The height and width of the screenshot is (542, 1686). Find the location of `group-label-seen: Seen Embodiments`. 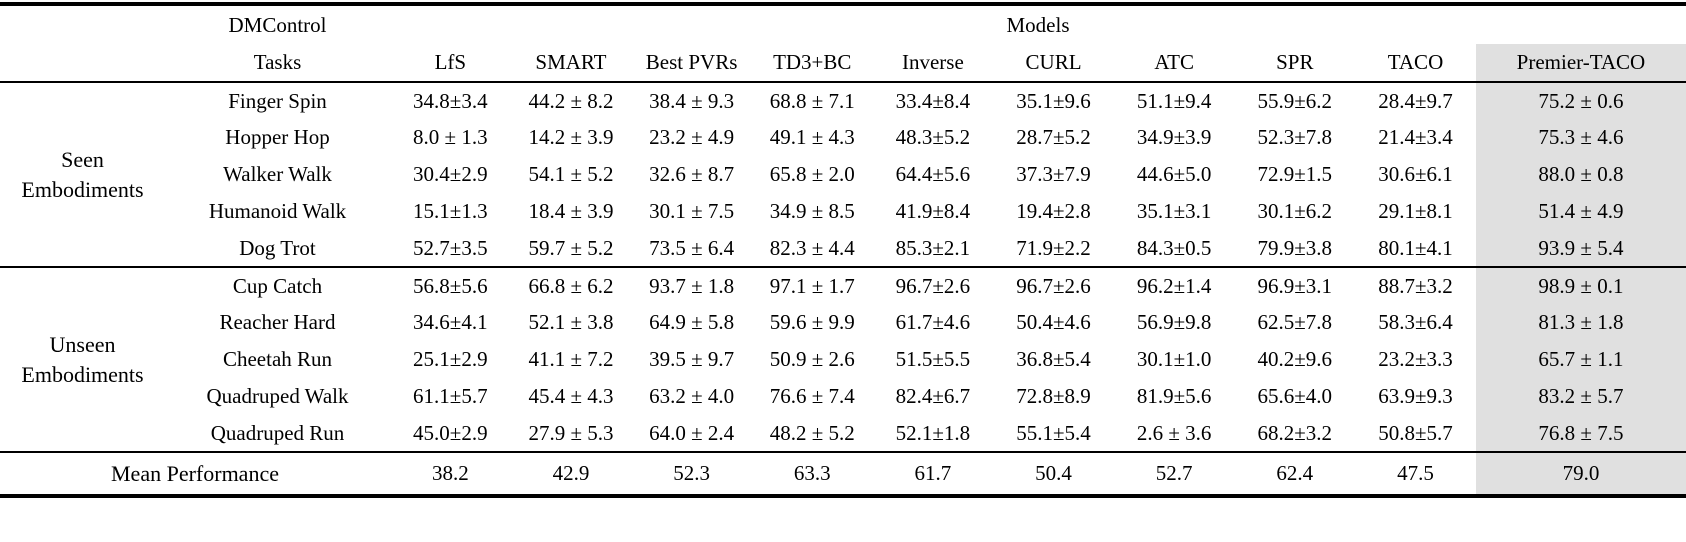

group-label-seen: Seen Embodiments is located at coordinates (82, 174).